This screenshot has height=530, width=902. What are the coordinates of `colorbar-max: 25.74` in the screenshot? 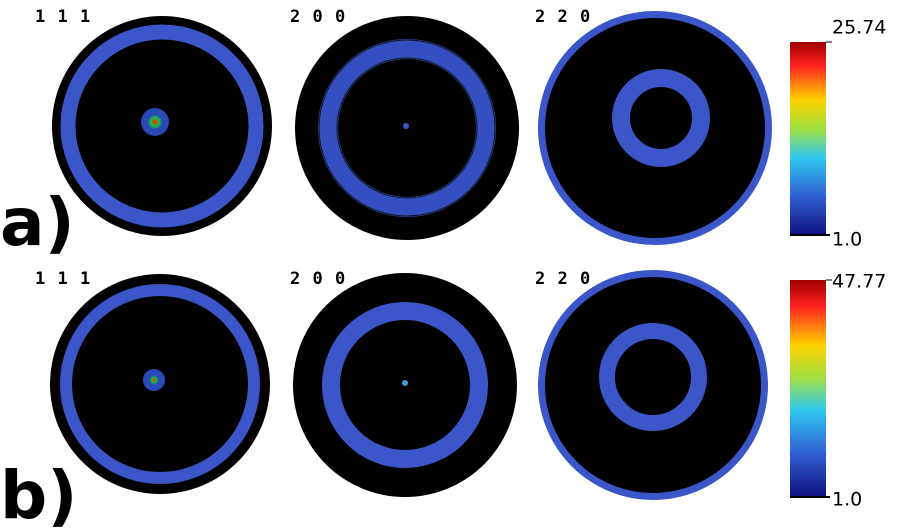 It's located at (859, 28).